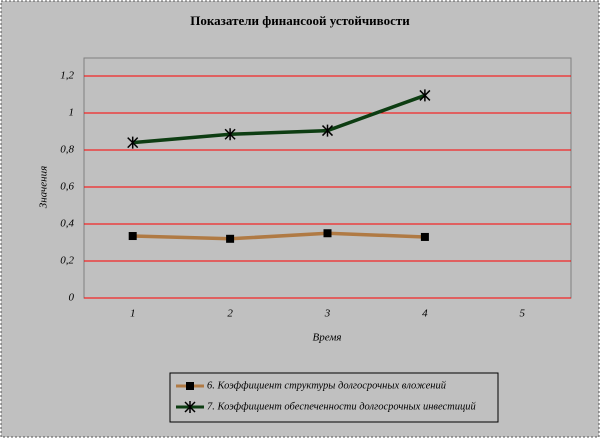  Describe the element at coordinates (72, 298) in the screenshot. I see `y-tick-label: 0` at that location.